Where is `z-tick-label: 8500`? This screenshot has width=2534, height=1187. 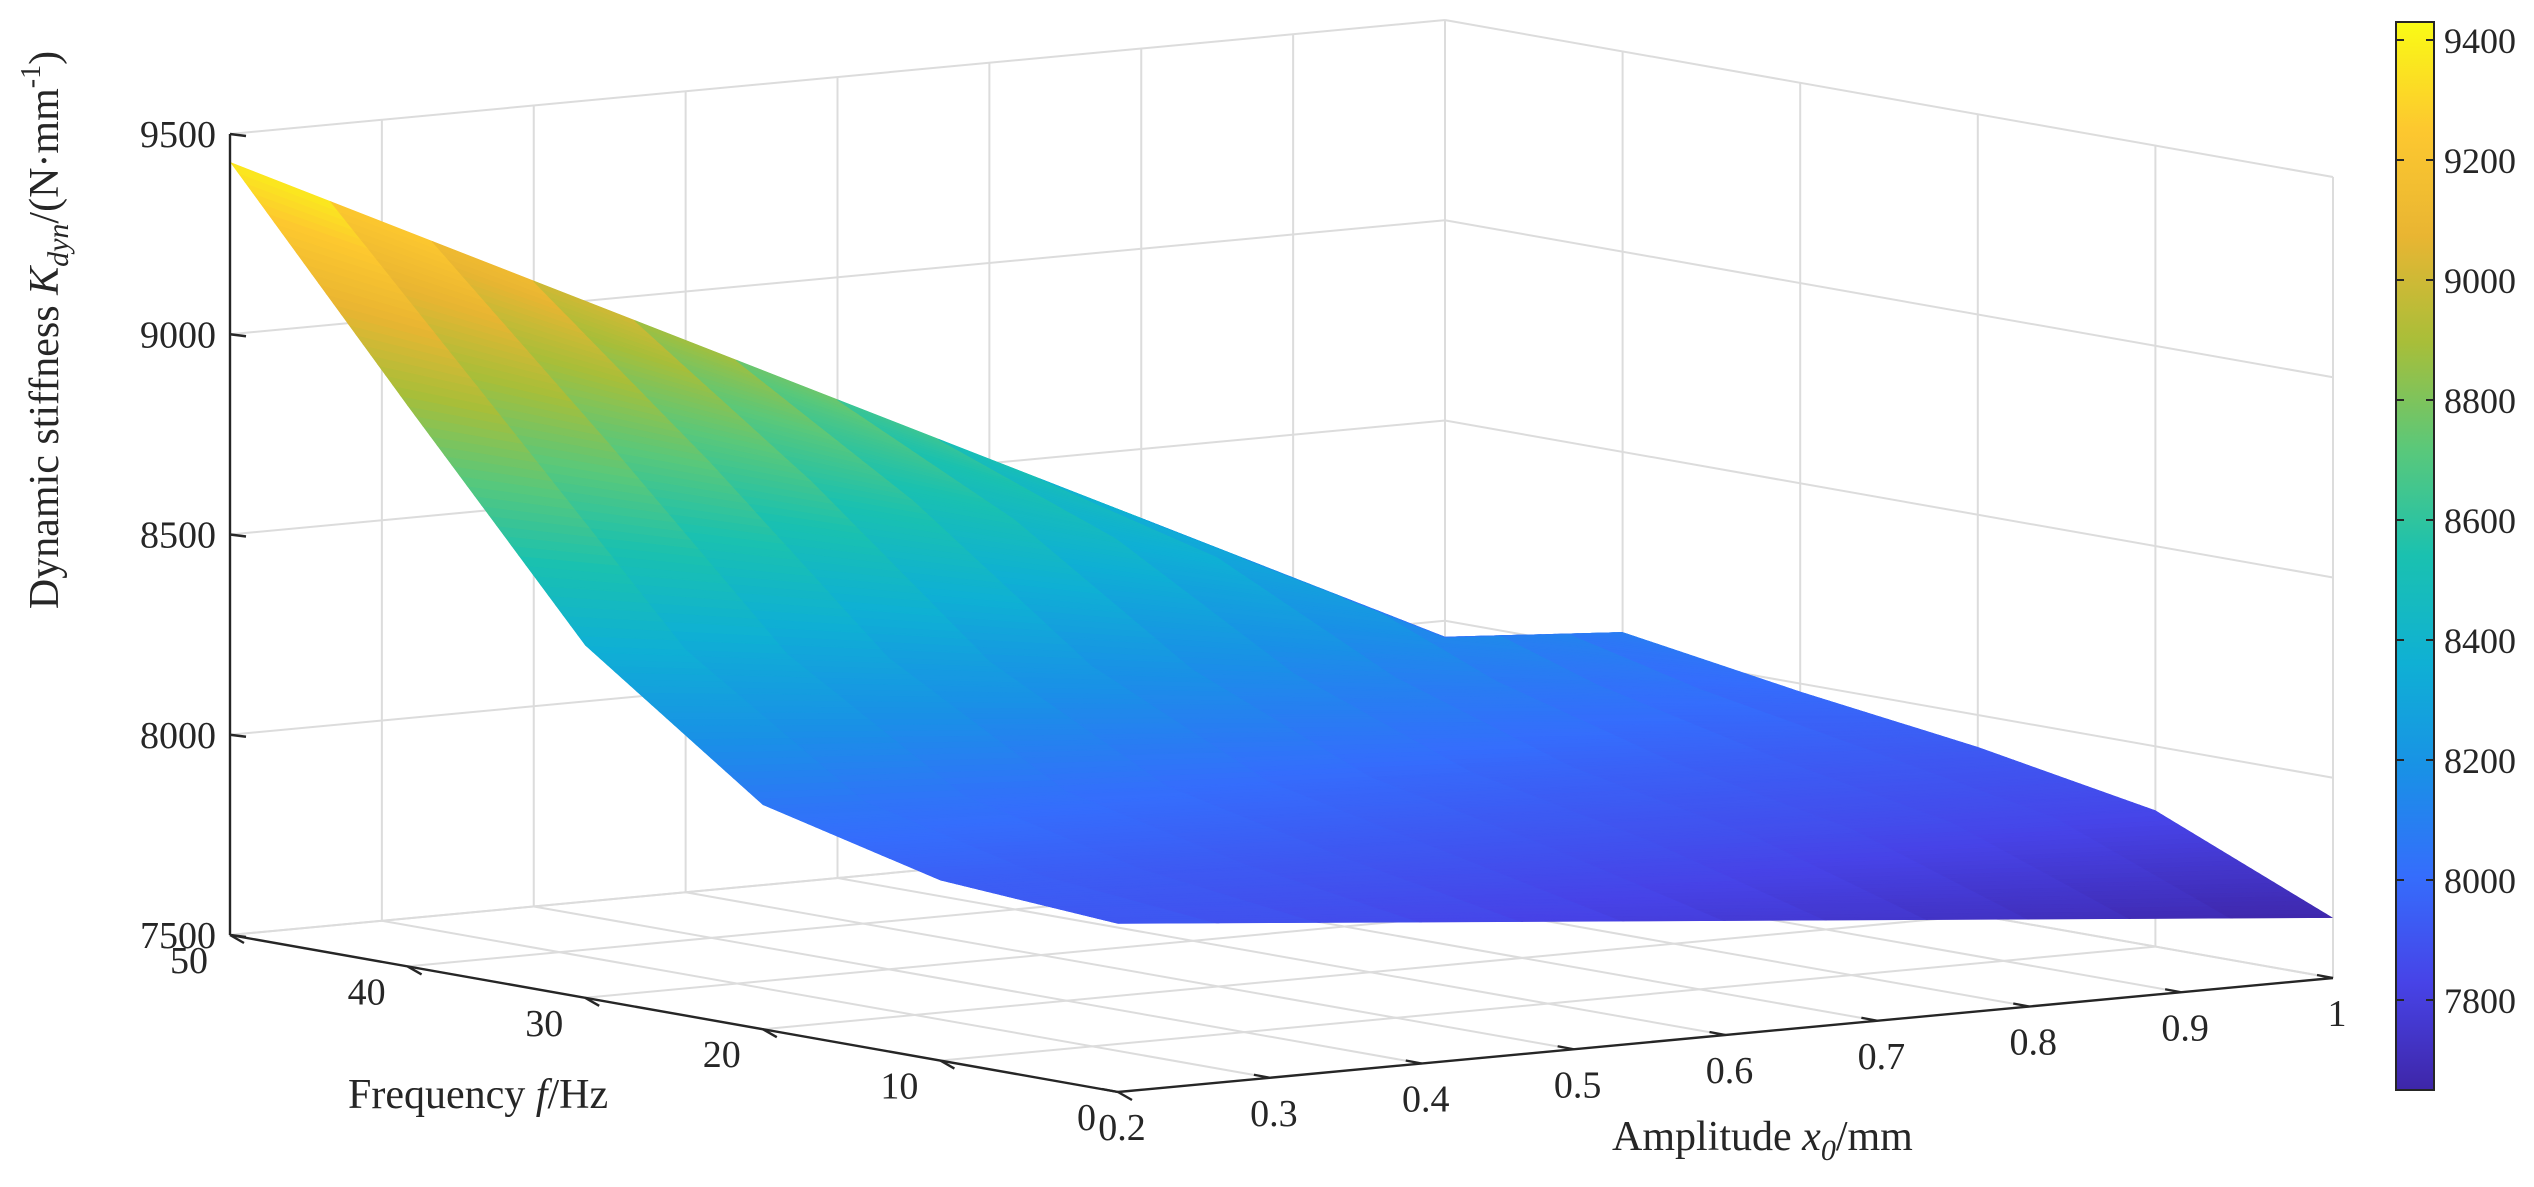 z-tick-label: 8500 is located at coordinates (178, 536).